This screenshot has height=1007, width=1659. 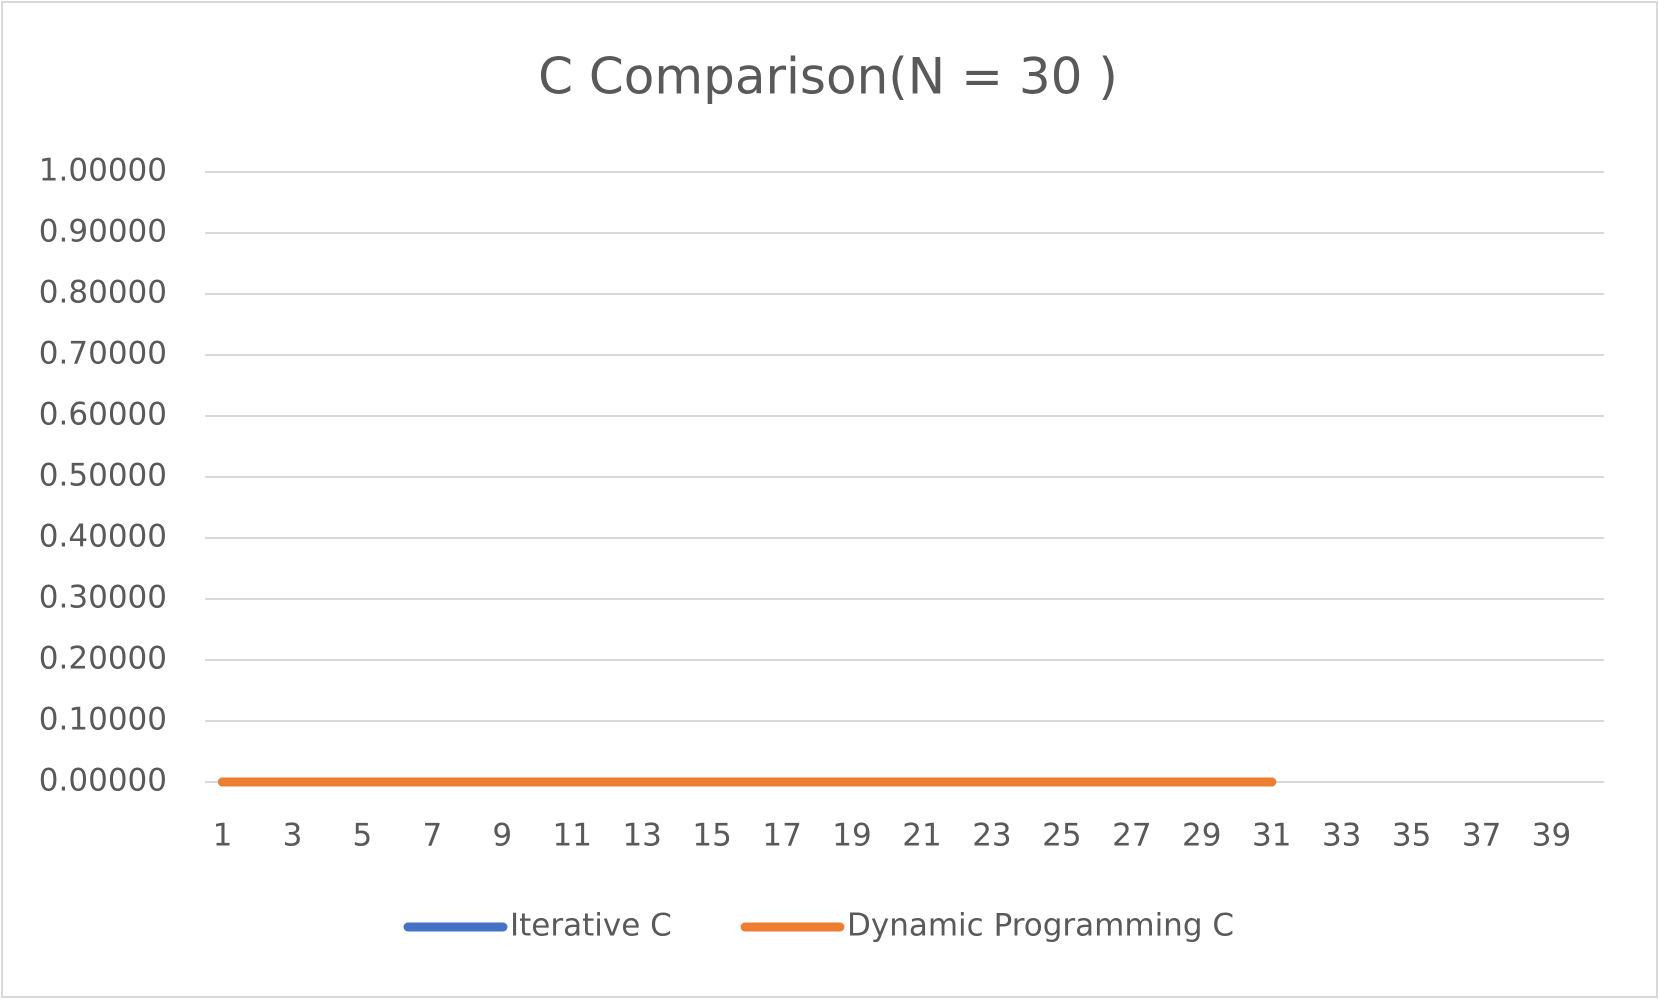 I want to click on y-tick-label: 0.60000, so click(x=103, y=415).